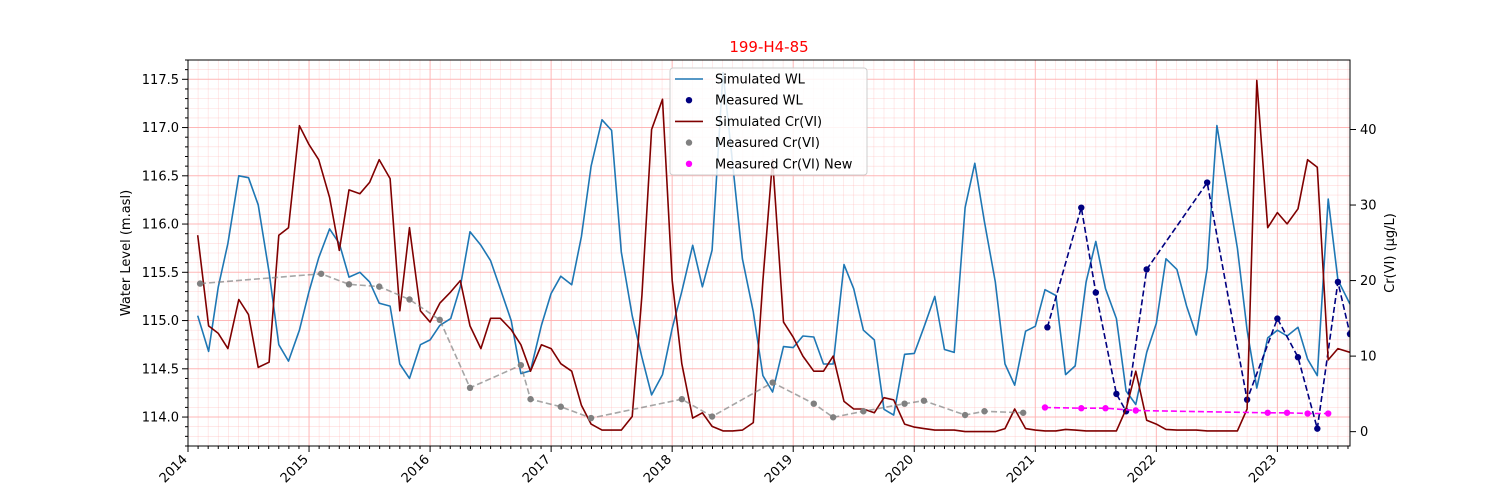 This screenshot has height=500, width=1500. I want to click on y-tick-label-left: 115.5, so click(160, 273).